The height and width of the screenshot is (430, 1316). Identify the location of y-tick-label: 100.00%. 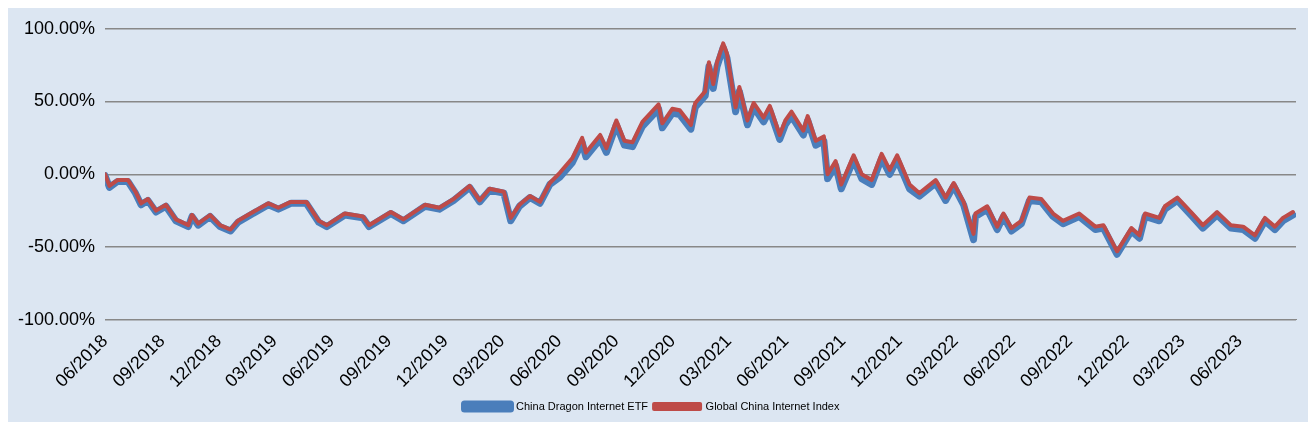
(59, 27).